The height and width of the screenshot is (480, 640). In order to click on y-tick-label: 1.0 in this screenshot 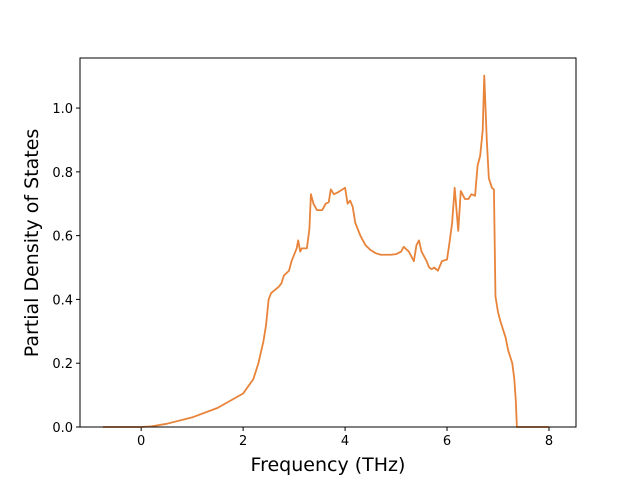, I will do `click(62, 109)`.